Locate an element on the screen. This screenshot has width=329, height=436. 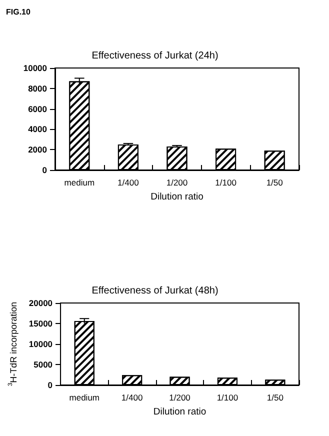
y-tick-label: 4000 is located at coordinates (38, 129).